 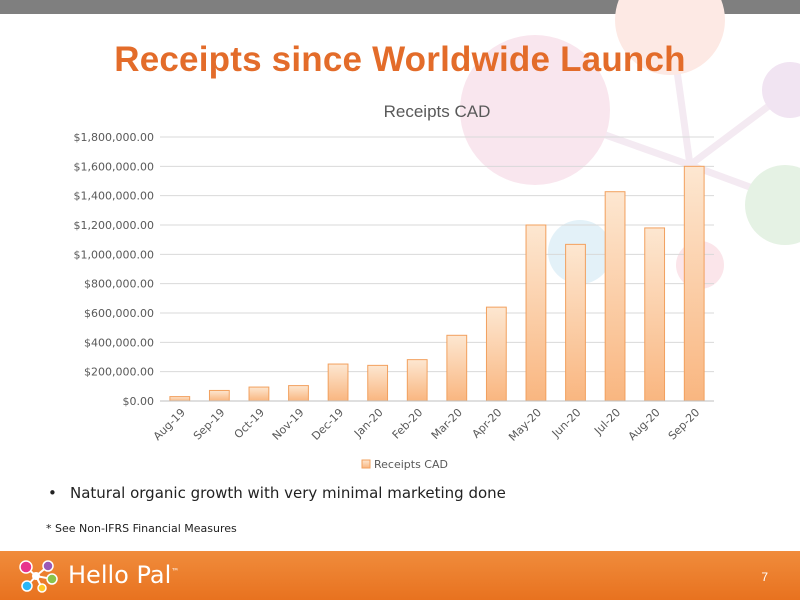 What do you see at coordinates (408, 424) in the screenshot?
I see `x-tick-label: Feb-20` at bounding box center [408, 424].